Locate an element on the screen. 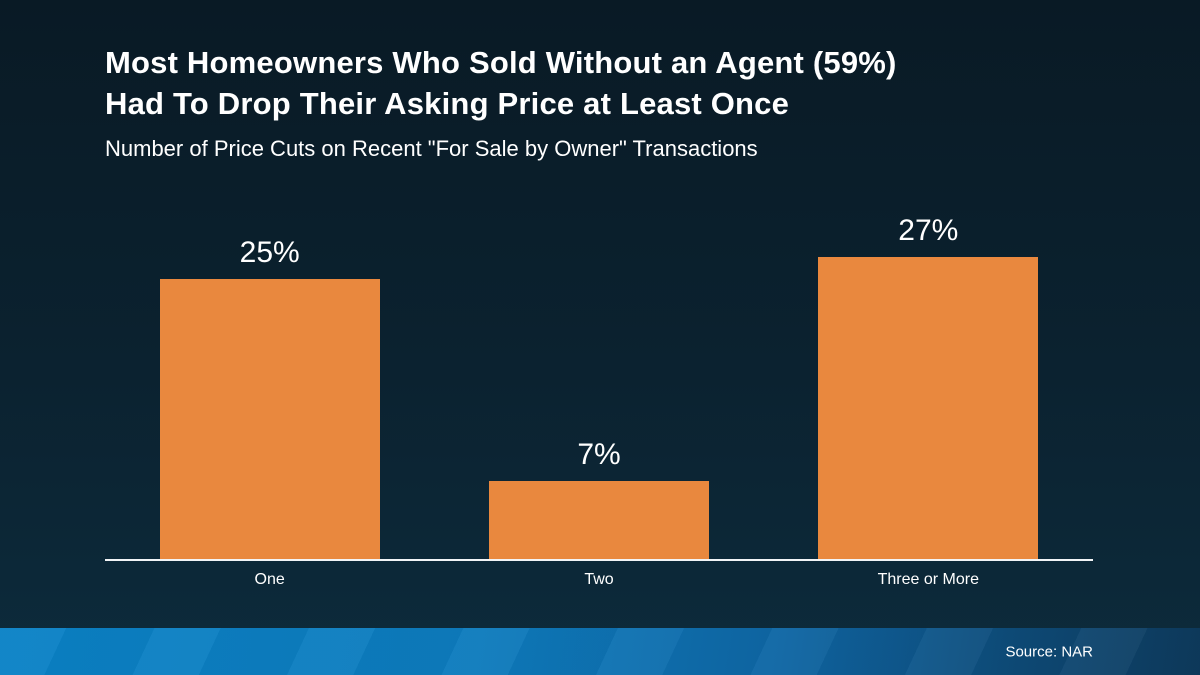 This screenshot has height=675, width=1200. bar-value-label: 7% is located at coordinates (599, 454).